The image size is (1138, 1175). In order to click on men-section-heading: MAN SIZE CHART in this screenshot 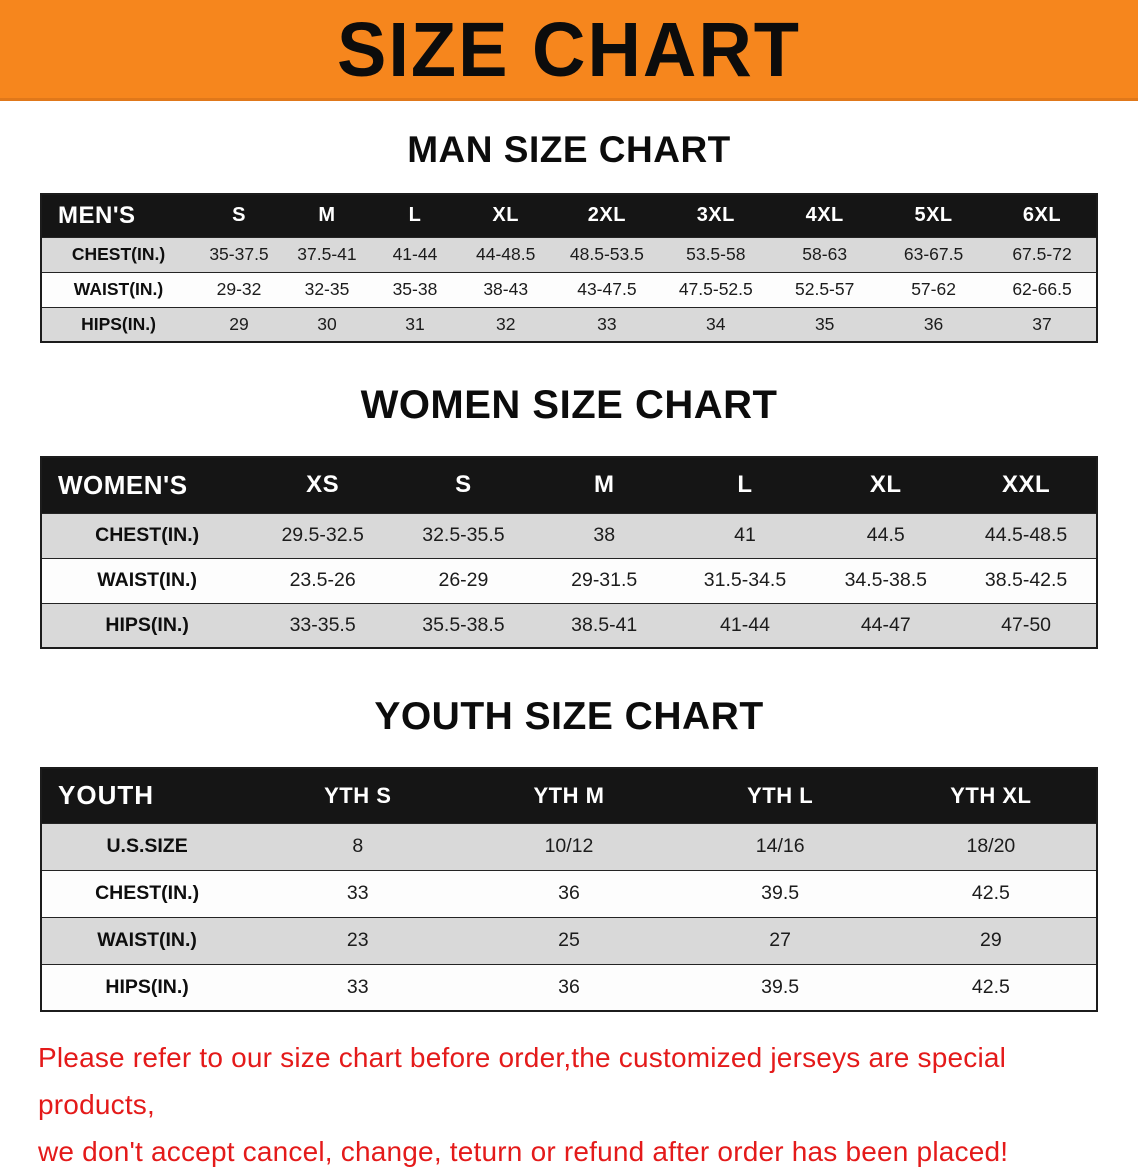, I will do `click(569, 149)`.